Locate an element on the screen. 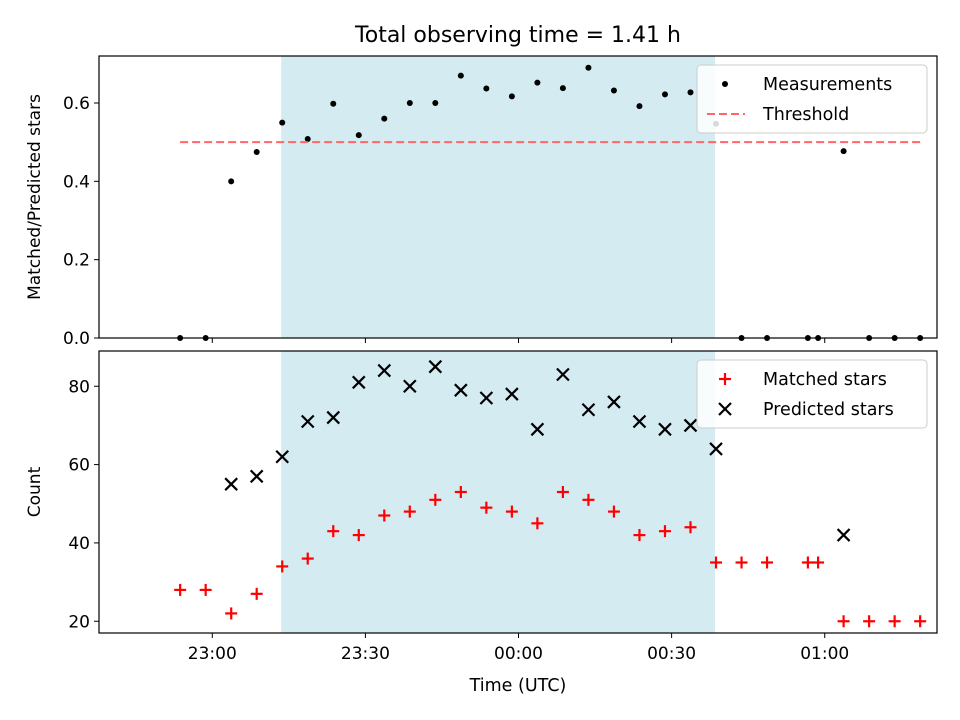  x-tick-label: 00:30 is located at coordinates (671, 654).